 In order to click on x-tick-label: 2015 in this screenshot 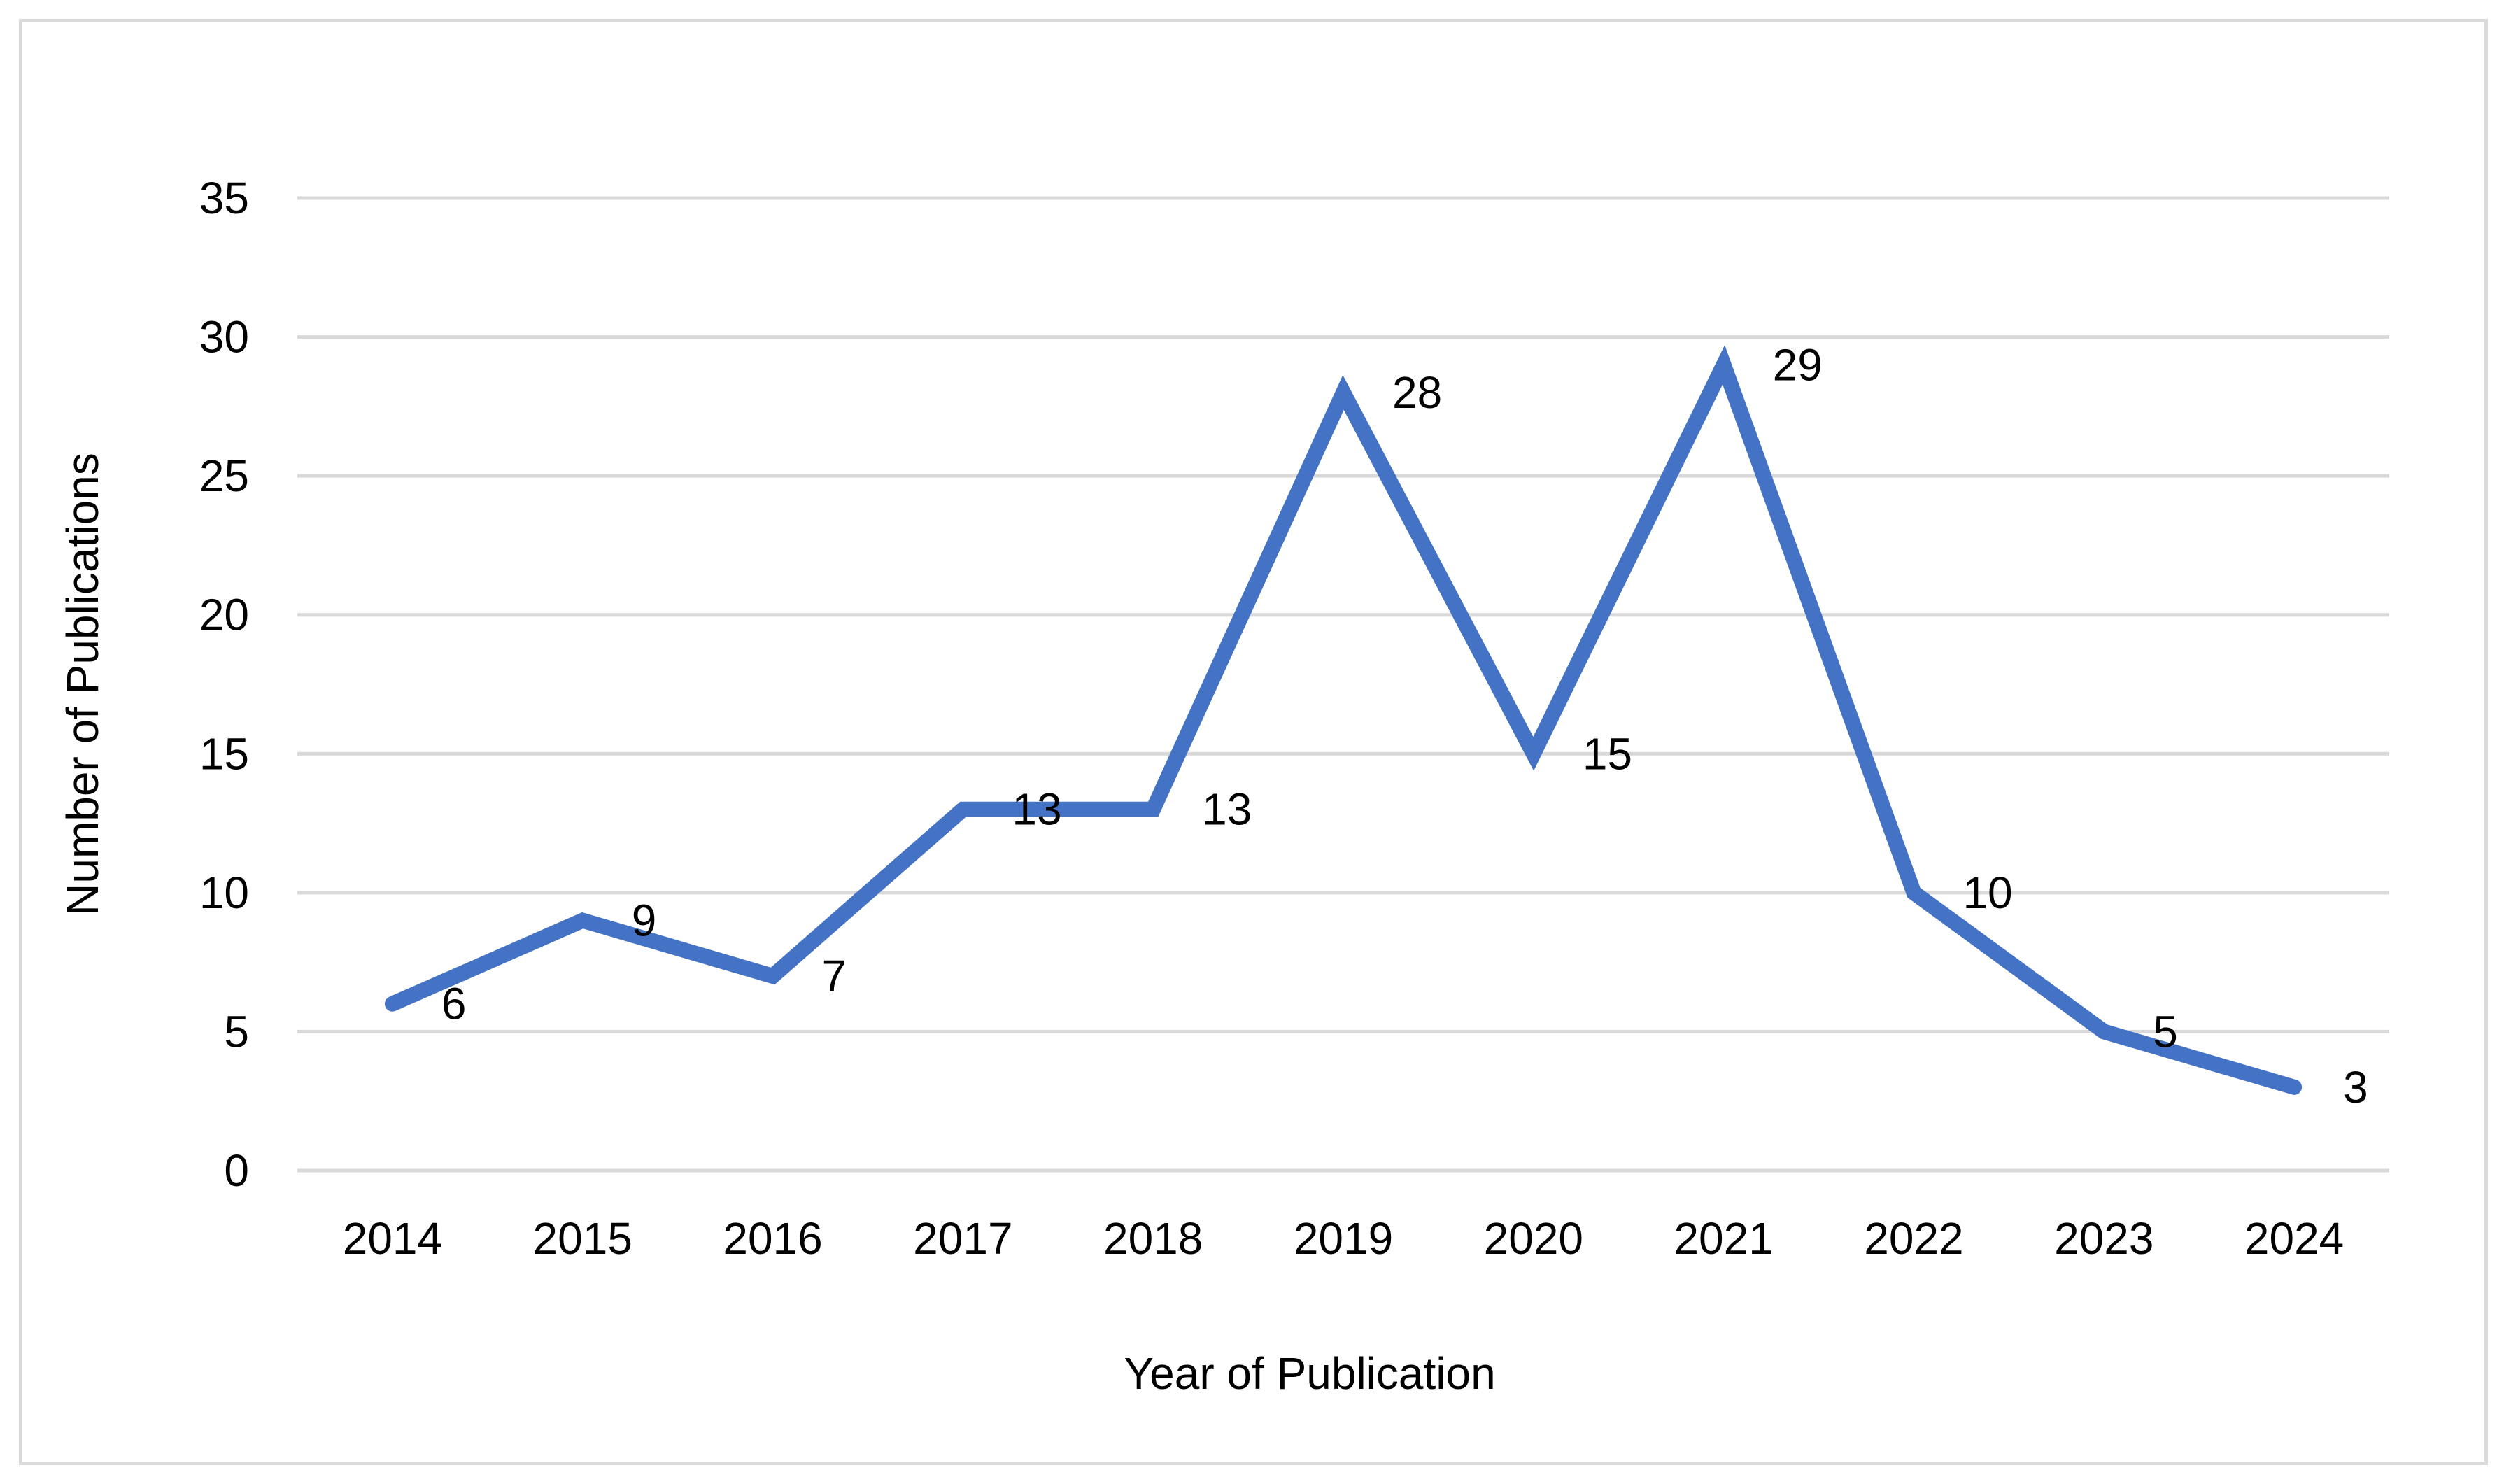, I will do `click(582, 1239)`.